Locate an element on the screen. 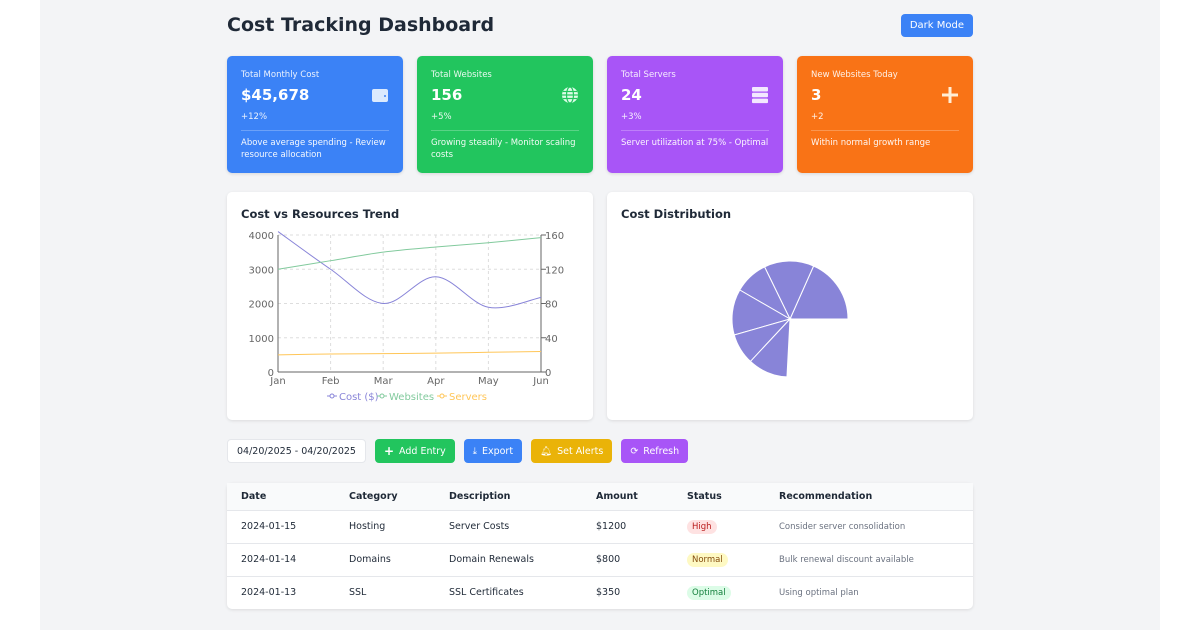 Image resolution: width=1200 pixels, height=630 pixels. date-range-picker: 04/20/2025 - 04/20/2025 is located at coordinates (296, 451).